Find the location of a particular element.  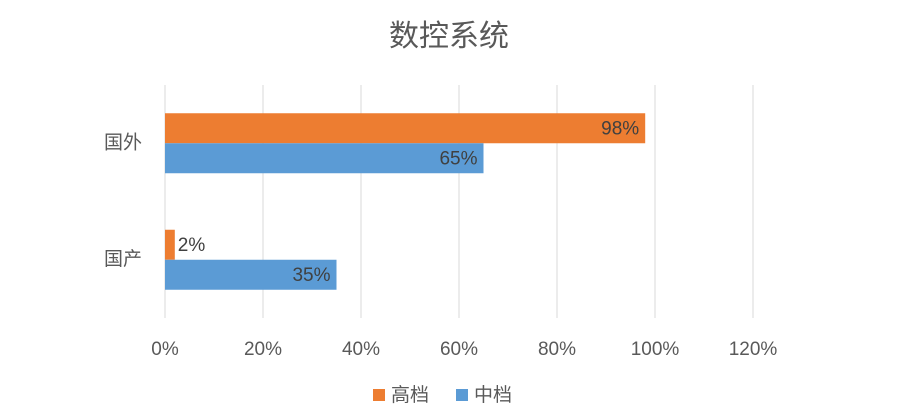

legend-label: 中档 is located at coordinates (493, 395).